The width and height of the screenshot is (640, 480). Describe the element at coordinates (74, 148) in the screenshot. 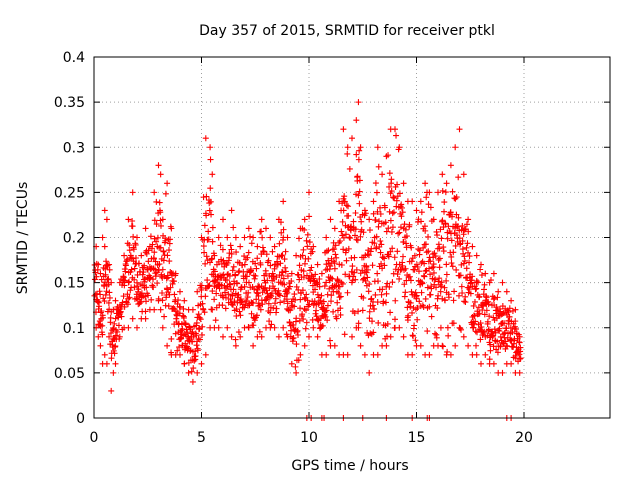

I see `y-tick-label: 0.3` at that location.